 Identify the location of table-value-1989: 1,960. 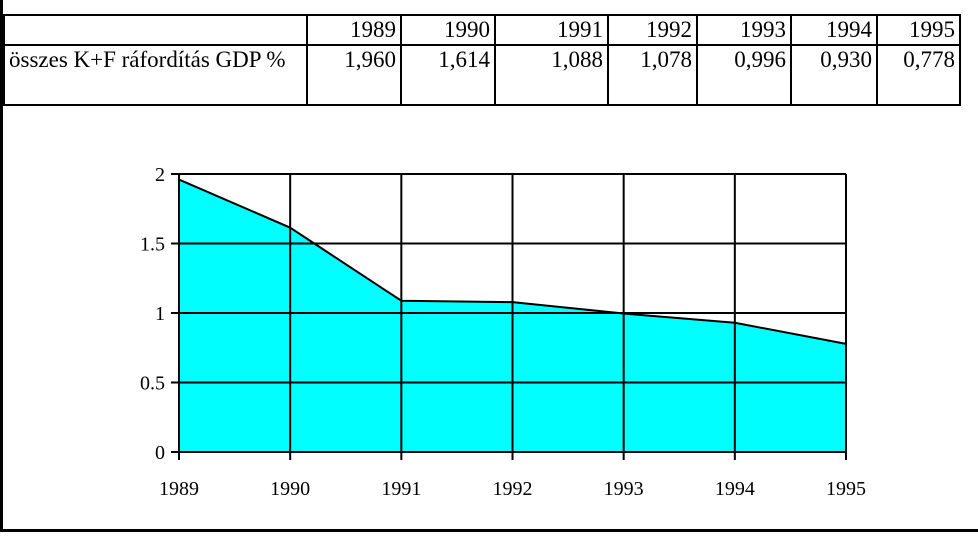
(354, 75).